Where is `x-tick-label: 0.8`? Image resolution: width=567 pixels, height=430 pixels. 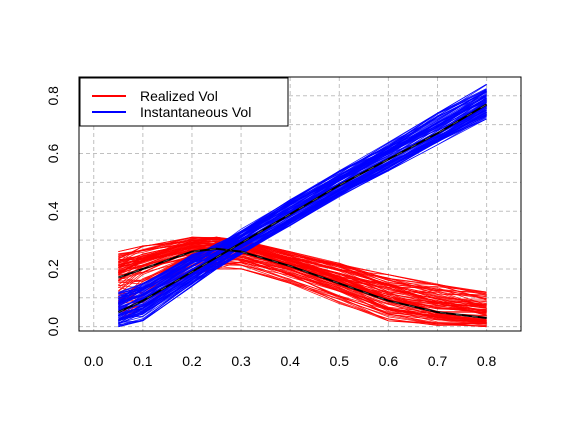
x-tick-label: 0.8 is located at coordinates (487, 361).